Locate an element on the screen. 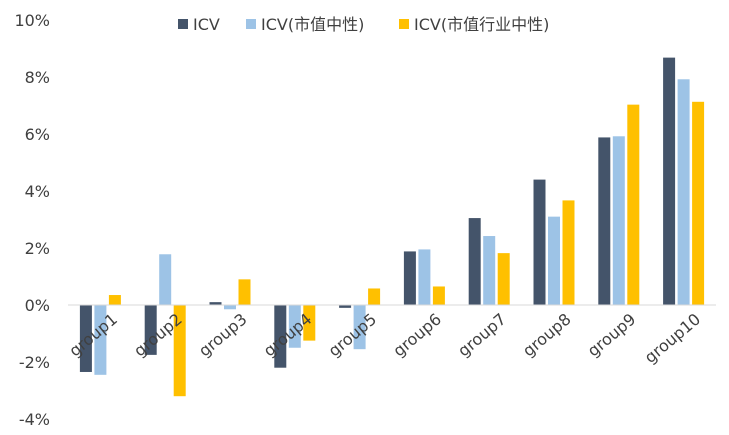 The height and width of the screenshot is (435, 729). y-tick-label: 0% is located at coordinates (37, 305).